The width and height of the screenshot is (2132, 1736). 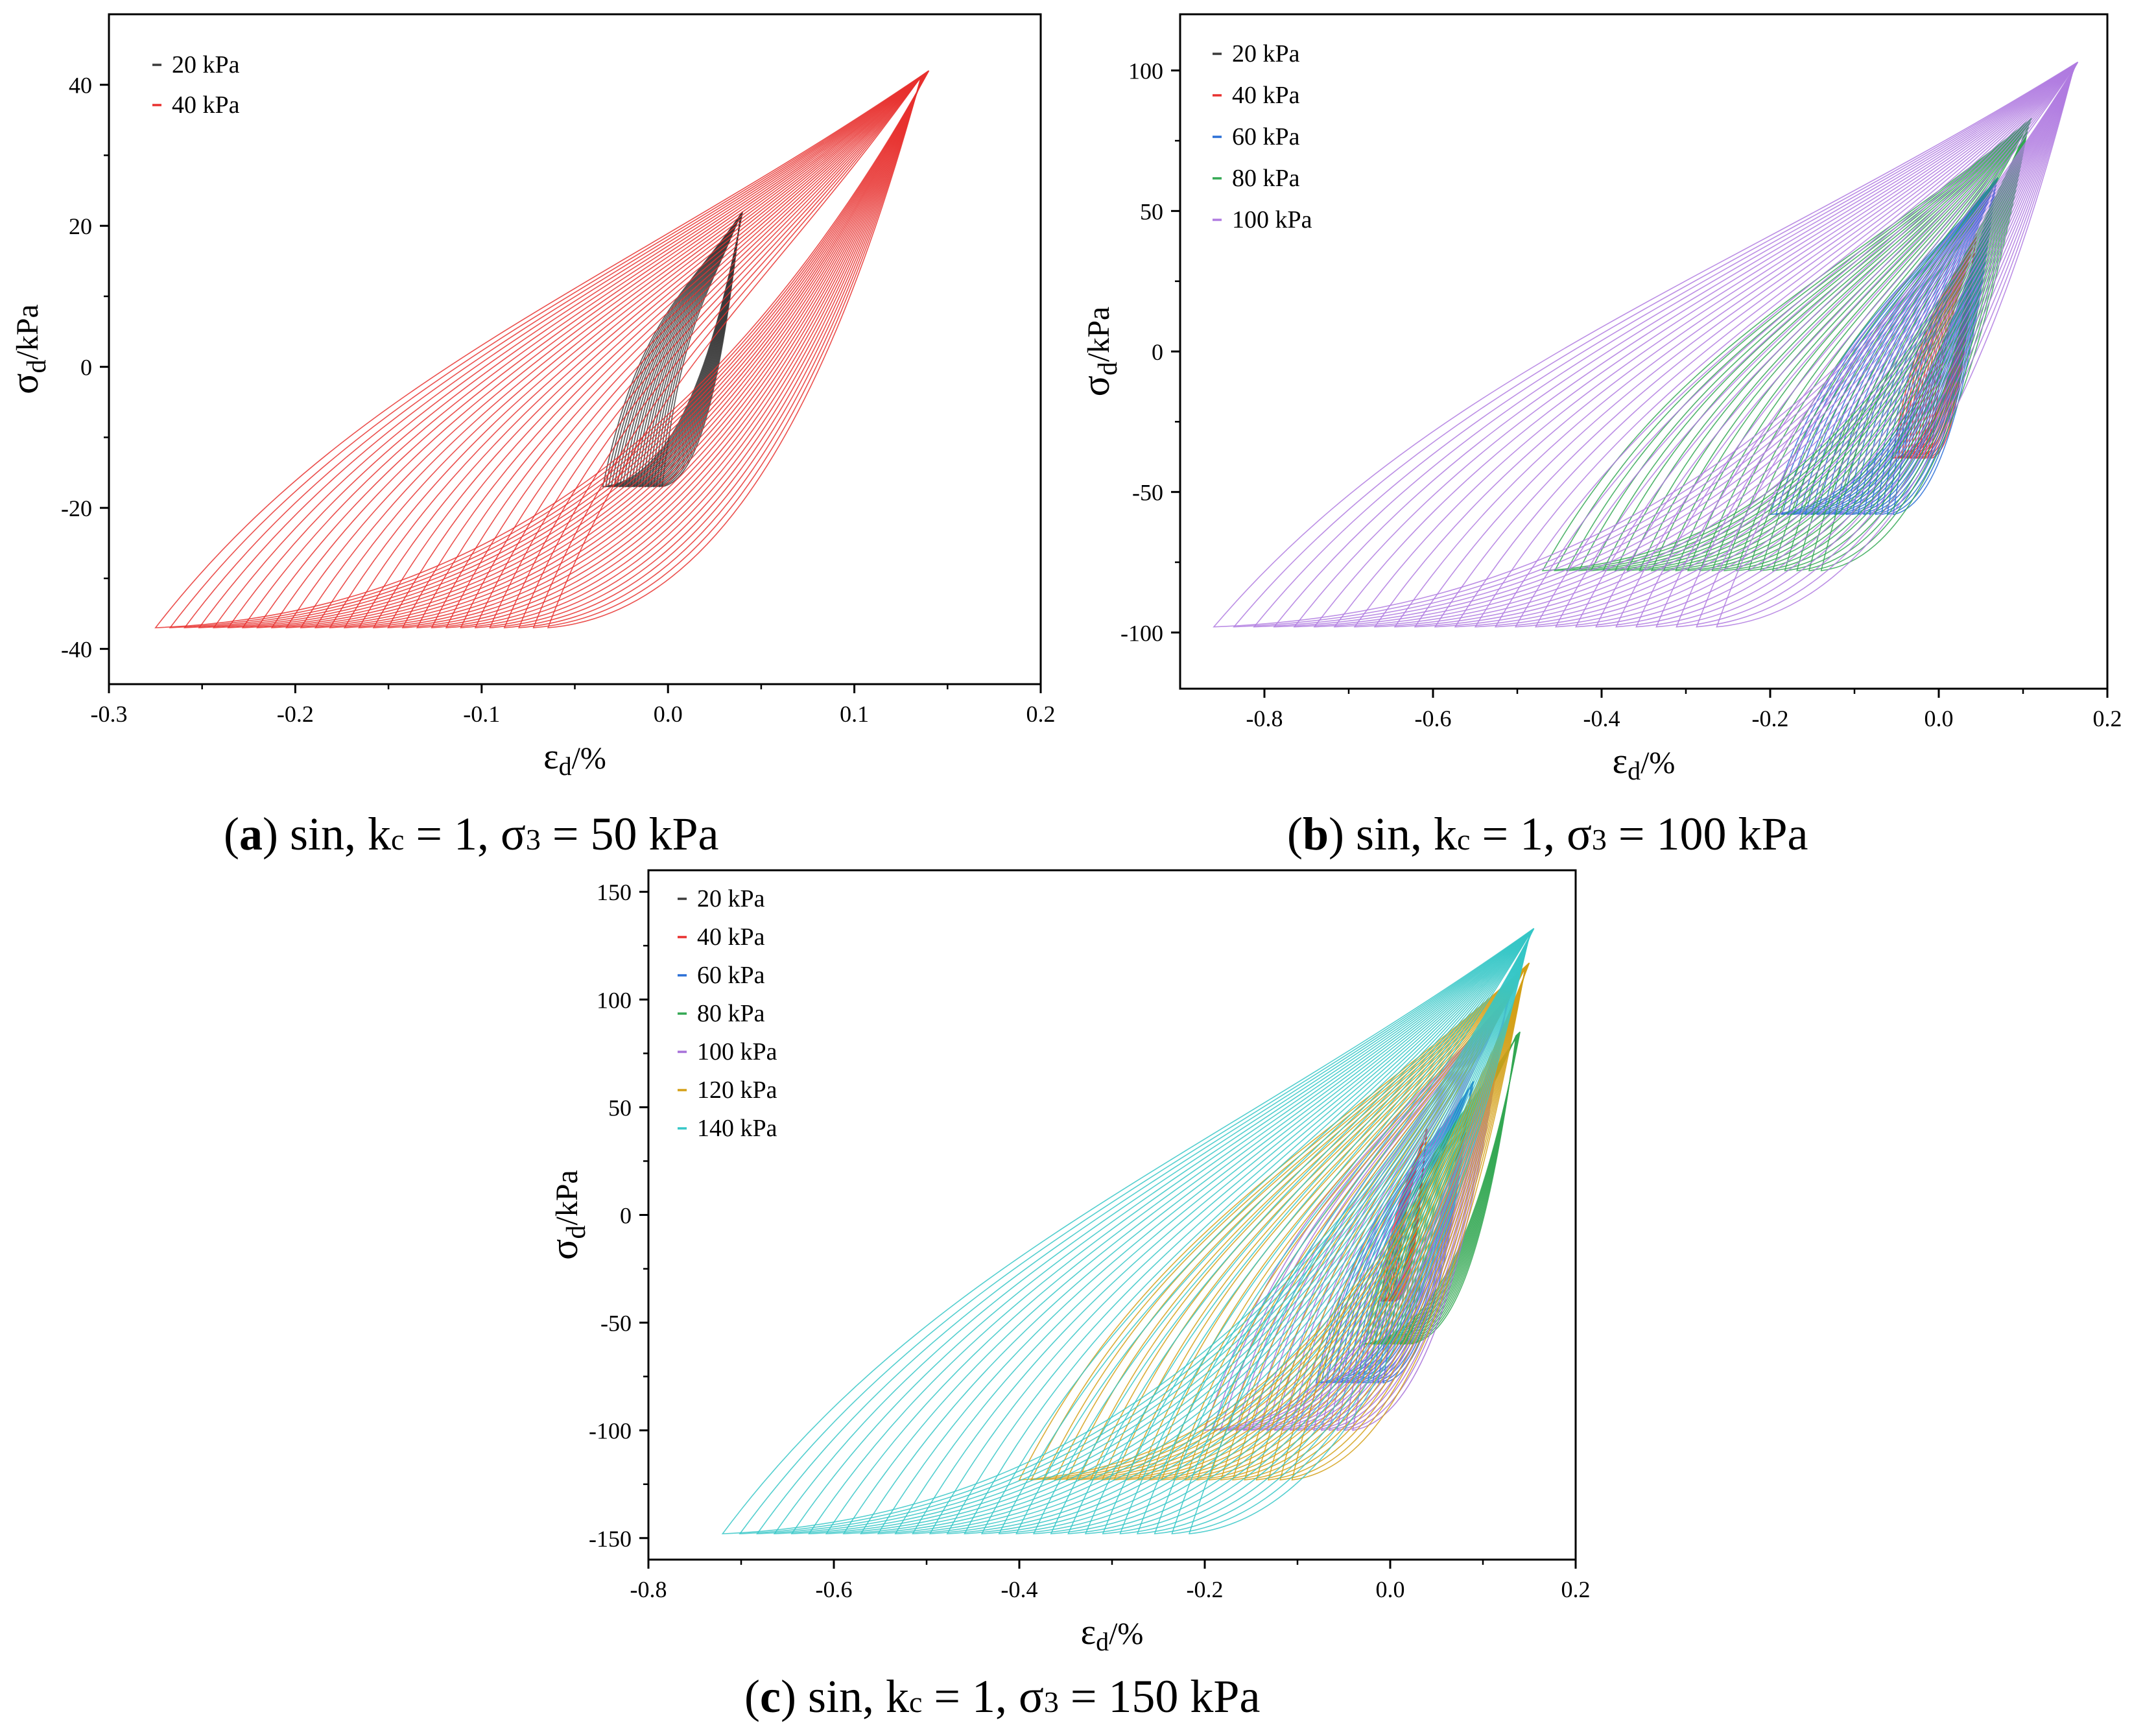 I want to click on series-20-kpa, so click(x=672, y=349).